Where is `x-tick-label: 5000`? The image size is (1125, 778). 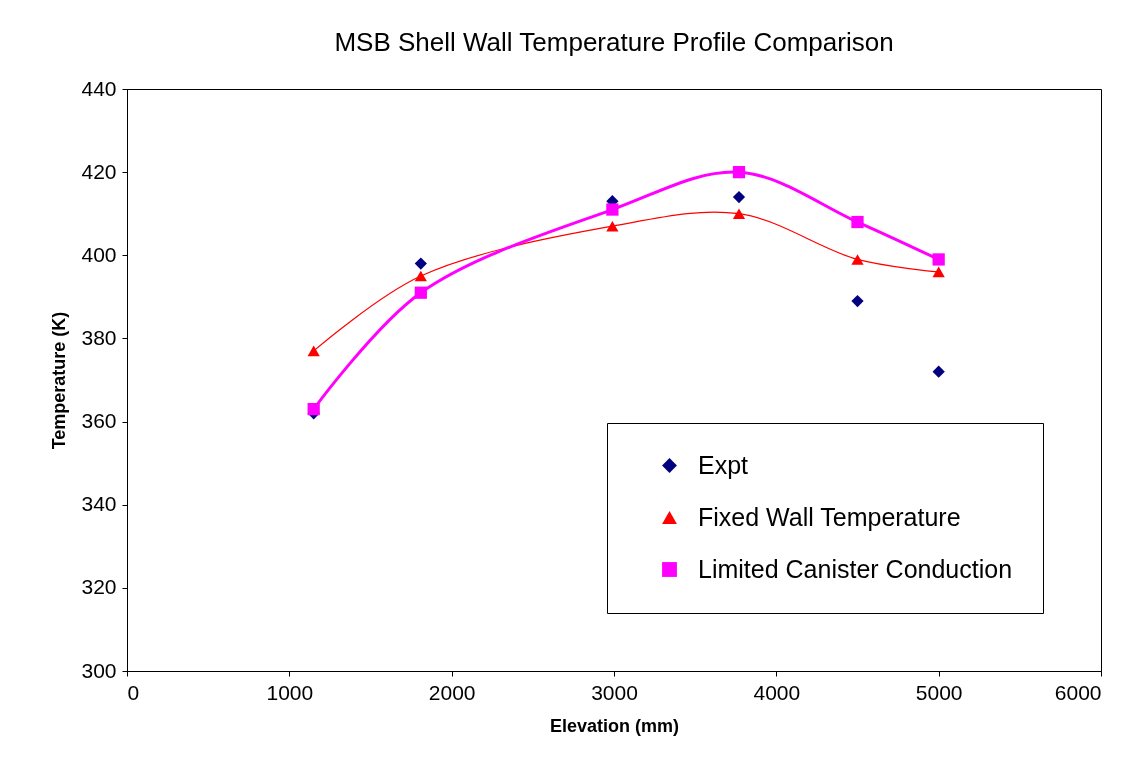 x-tick-label: 5000 is located at coordinates (939, 692).